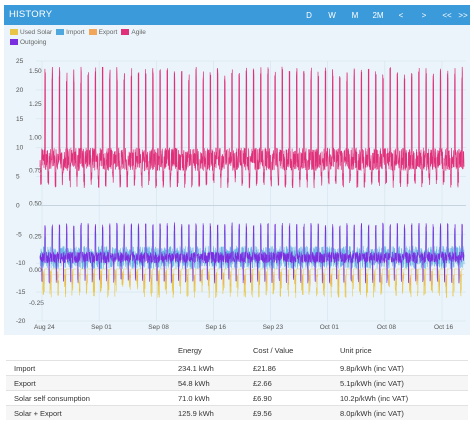  I want to click on right-tick-label: 1.50, so click(35, 71).